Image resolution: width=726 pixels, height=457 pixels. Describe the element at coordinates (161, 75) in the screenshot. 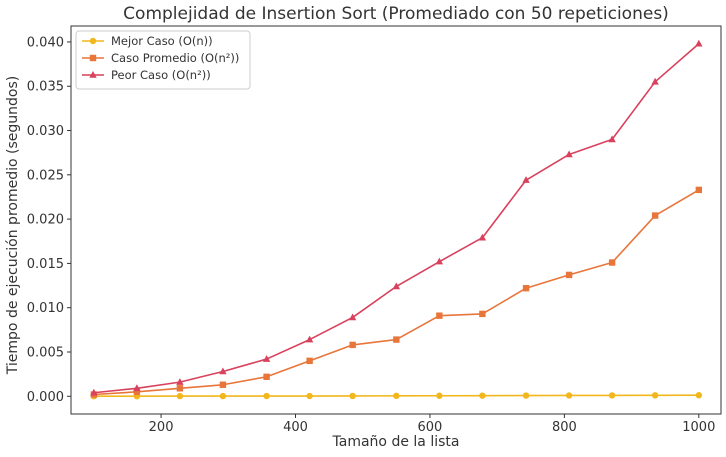

I see `legend-label: Peor Caso (O(n²))` at that location.